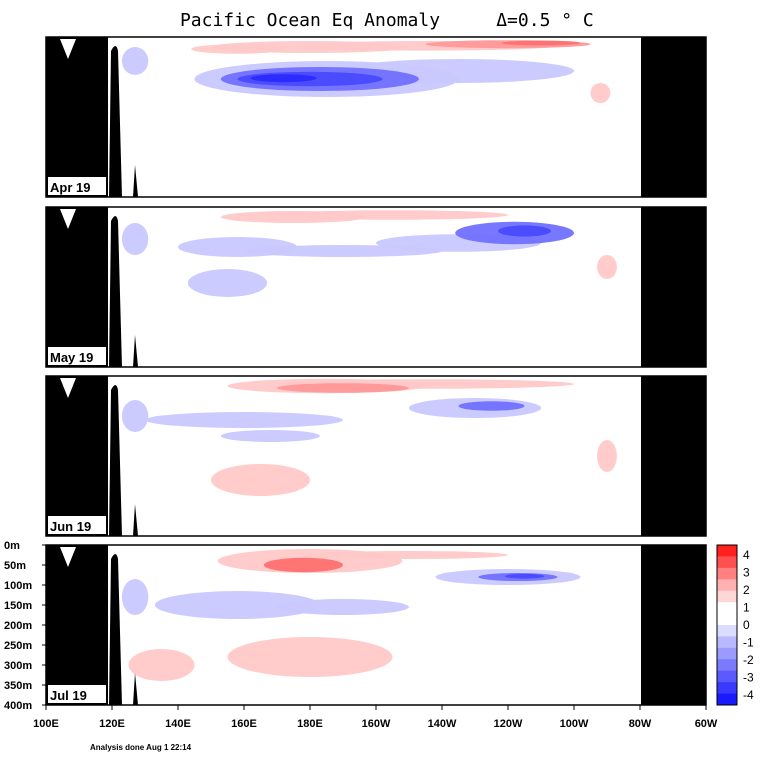 Image resolution: width=768 pixels, height=768 pixels. Describe the element at coordinates (746, 590) in the screenshot. I see `colorbar-label: 2` at that location.